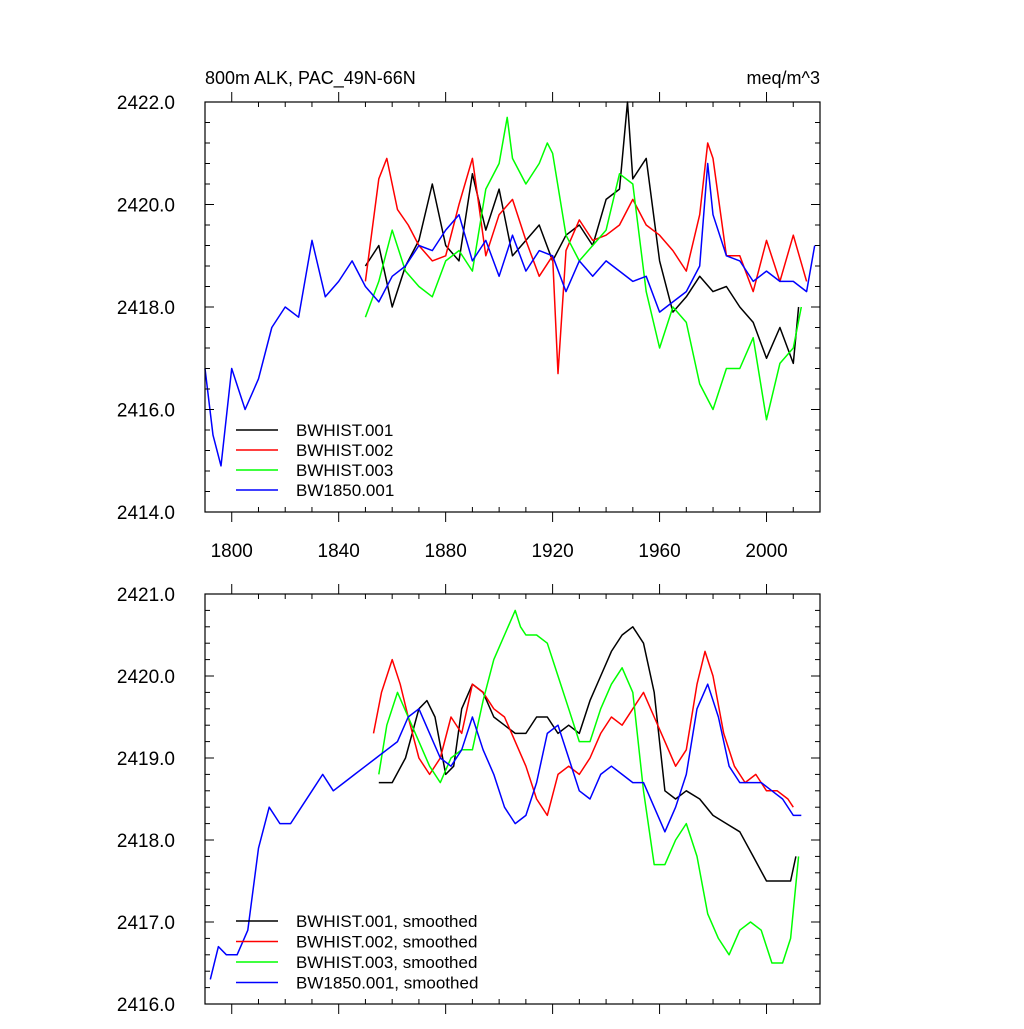 This screenshot has width=1024, height=1029. What do you see at coordinates (232, 551) in the screenshot?
I see `x-tick-label: 1800` at bounding box center [232, 551].